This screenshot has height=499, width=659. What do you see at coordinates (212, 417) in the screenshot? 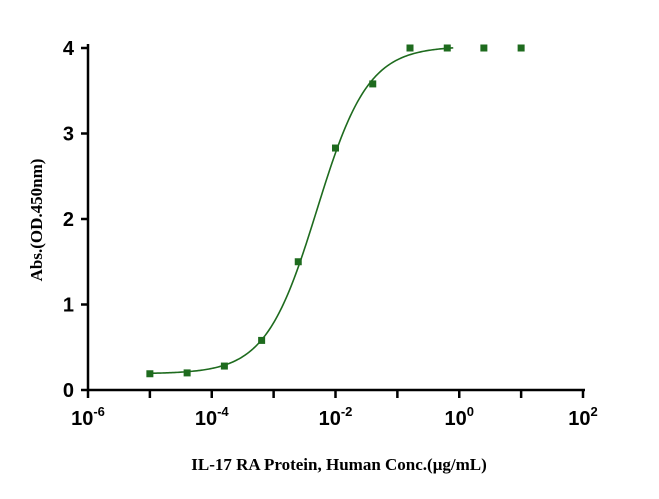
I see `x-tick-label: 10⁻⁴` at bounding box center [212, 417].